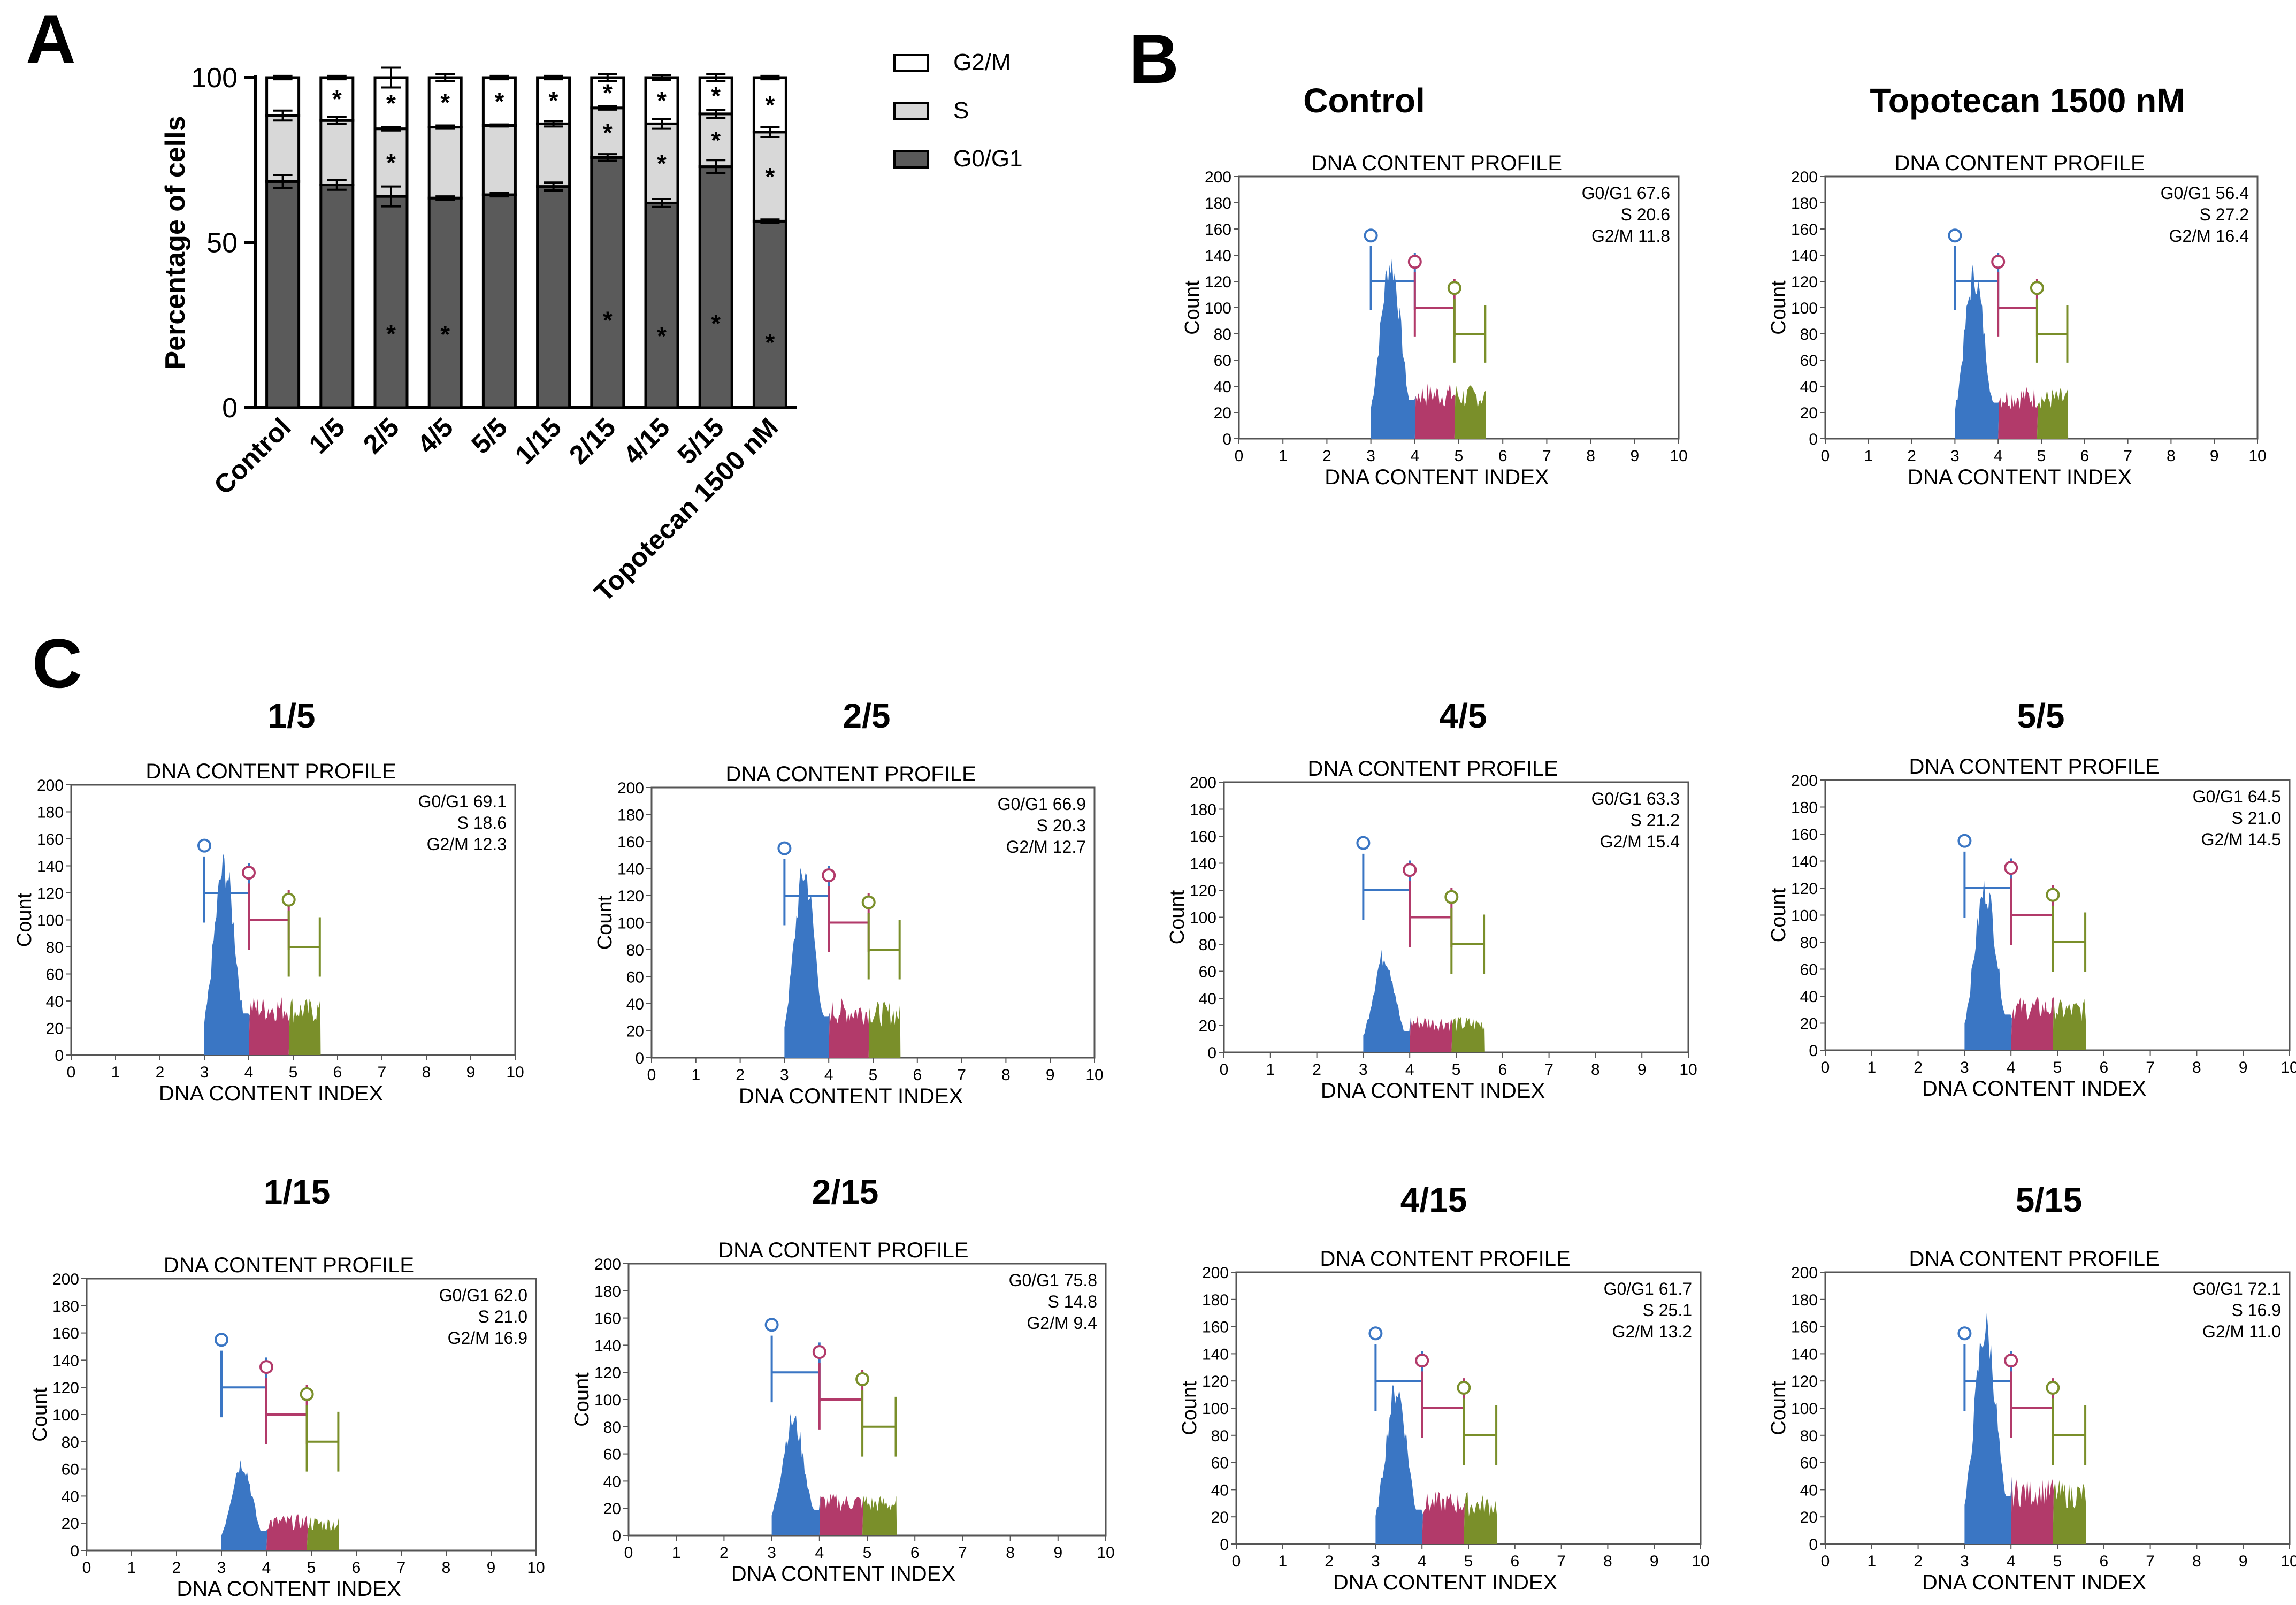 This screenshot has height=1605, width=2296. What do you see at coordinates (55, 1002) in the screenshot?
I see `y-tick-label: 40` at bounding box center [55, 1002].